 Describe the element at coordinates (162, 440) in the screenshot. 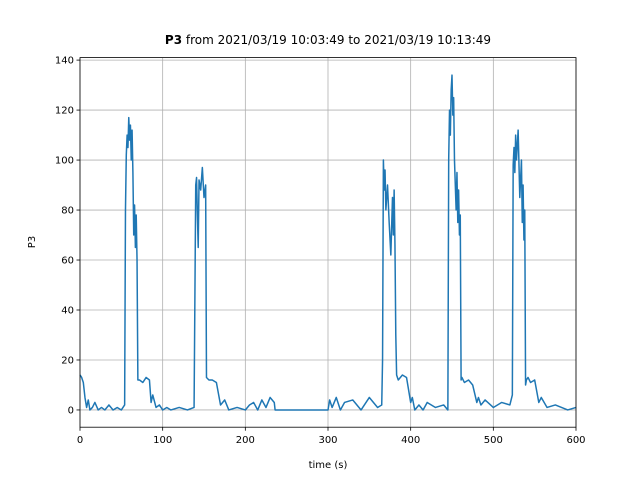

I see `x-tick-label: 100` at that location.